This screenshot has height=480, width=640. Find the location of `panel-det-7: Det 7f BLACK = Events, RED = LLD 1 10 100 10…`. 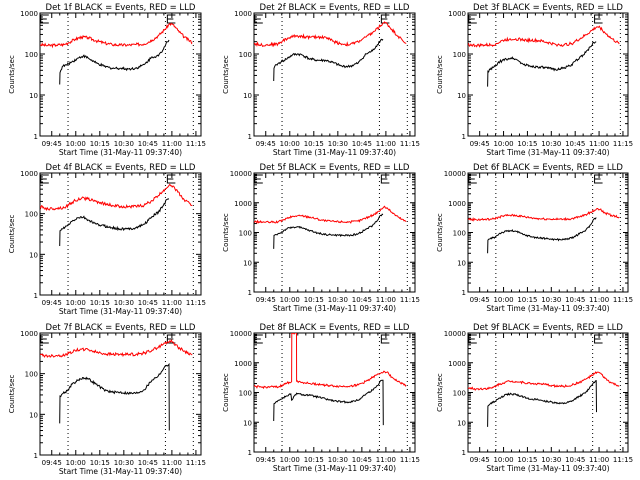

panel-det-7: Det 7f BLACK = Events, RED = LLD 1 10 100 10… is located at coordinates (107, 399).